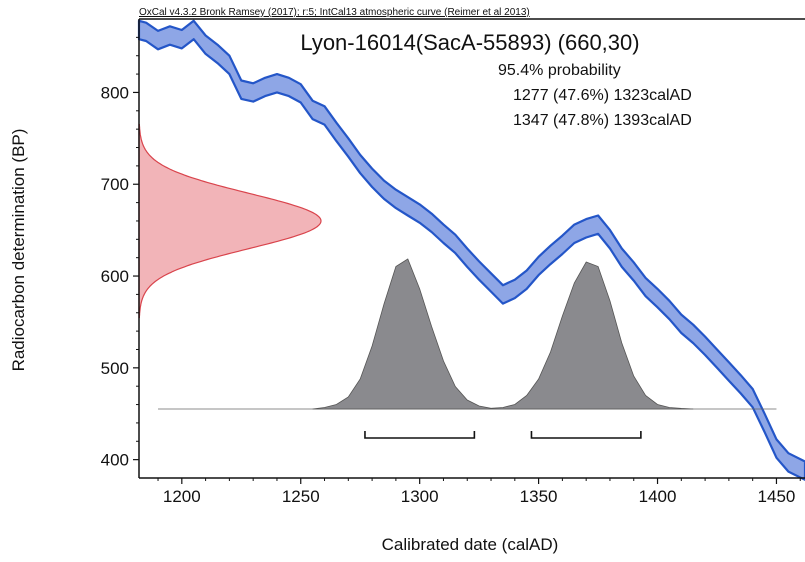  Describe the element at coordinates (539, 496) in the screenshot. I see `x-tick-label: 1350` at that location.